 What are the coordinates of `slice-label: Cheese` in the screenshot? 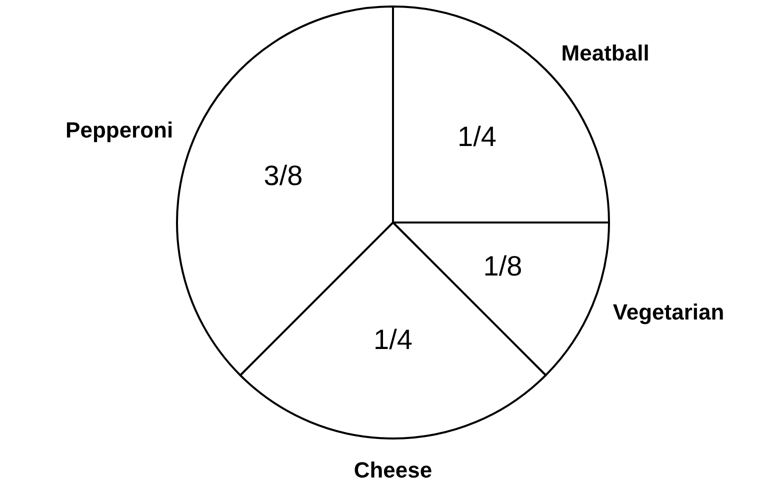 It's located at (393, 470).